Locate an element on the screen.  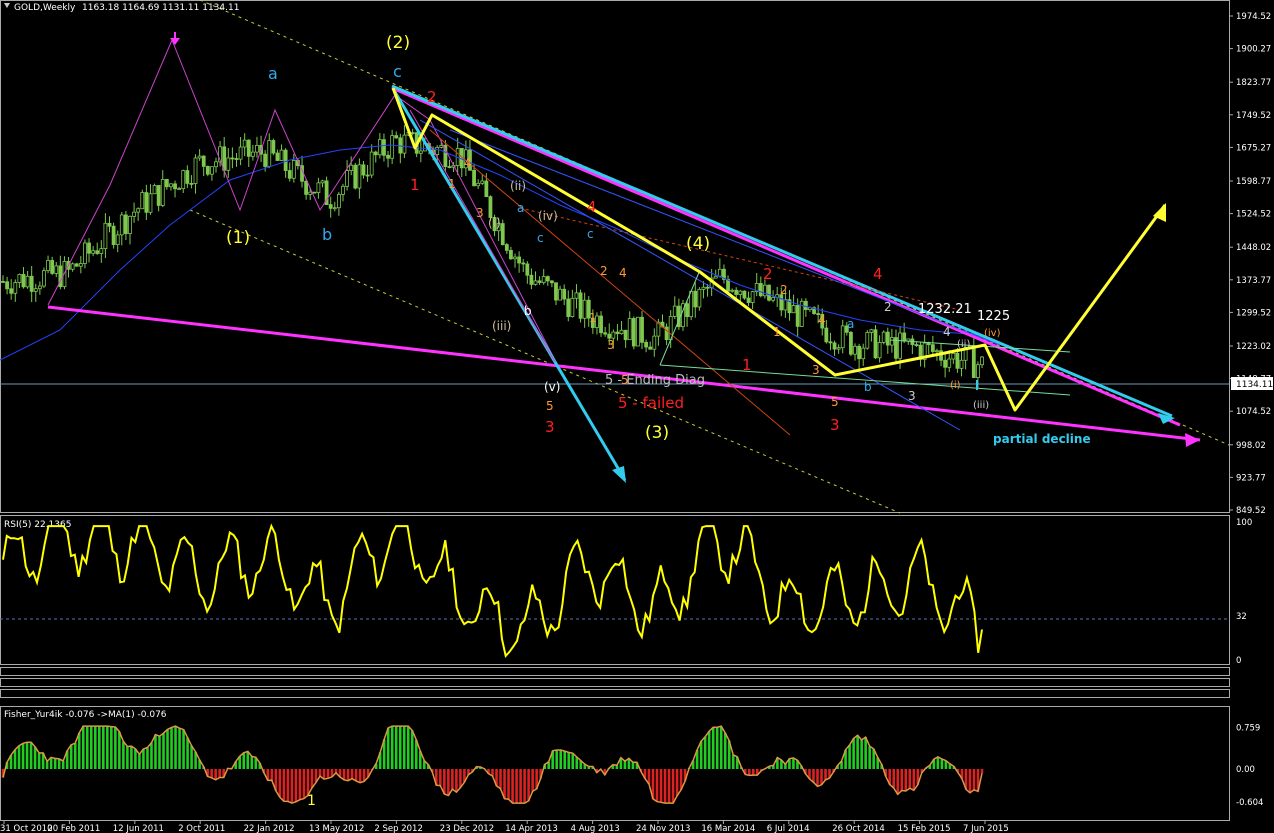
failed-label: 5 - failed is located at coordinates (651, 403).